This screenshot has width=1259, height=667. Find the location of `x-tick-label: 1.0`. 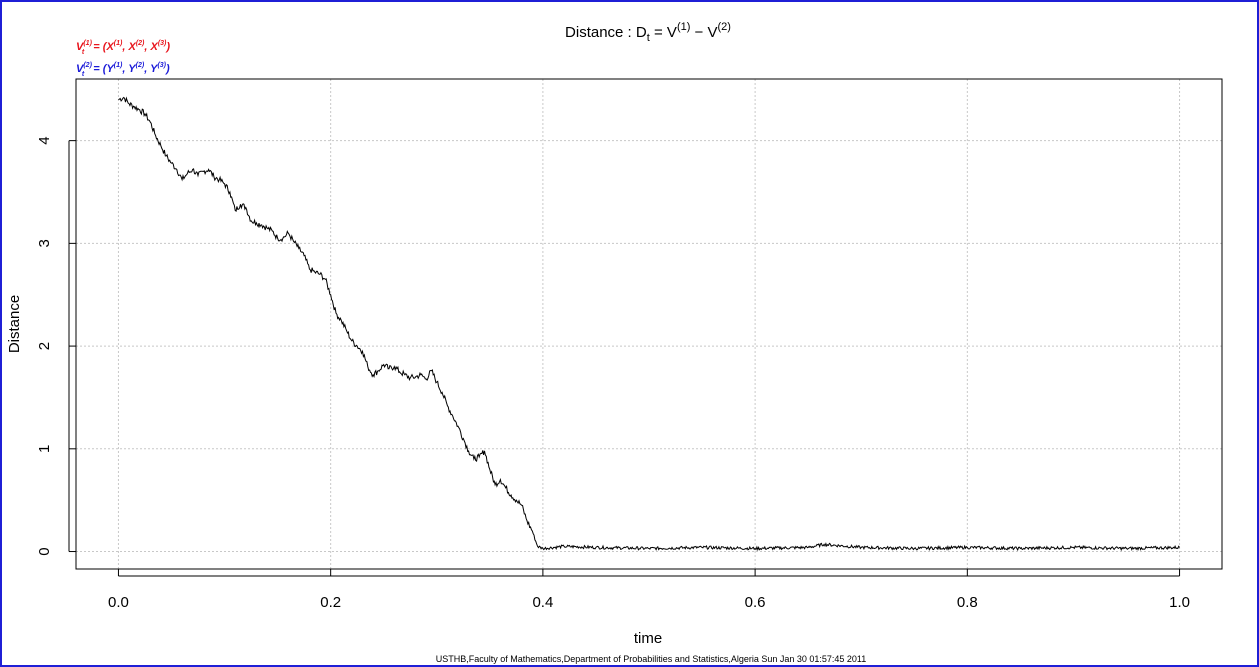

x-tick-label: 1.0 is located at coordinates (1179, 602).